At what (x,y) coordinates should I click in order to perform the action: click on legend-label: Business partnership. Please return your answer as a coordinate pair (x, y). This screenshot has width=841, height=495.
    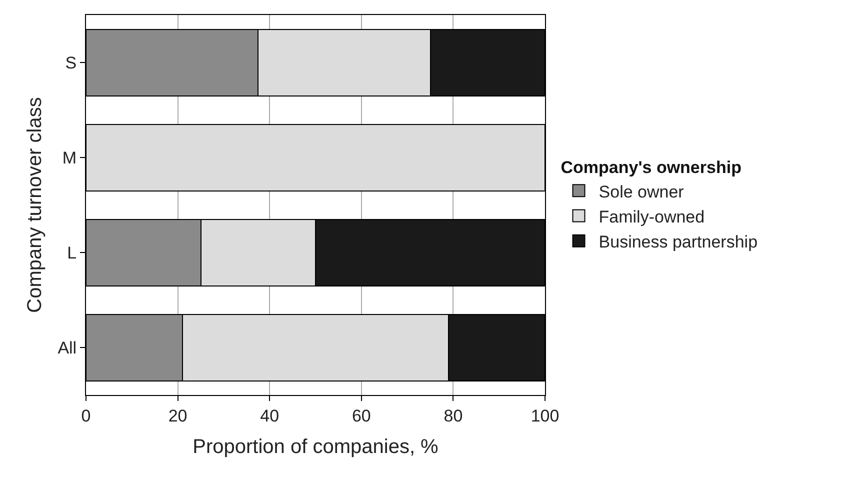
    Looking at the image, I should click on (678, 242).